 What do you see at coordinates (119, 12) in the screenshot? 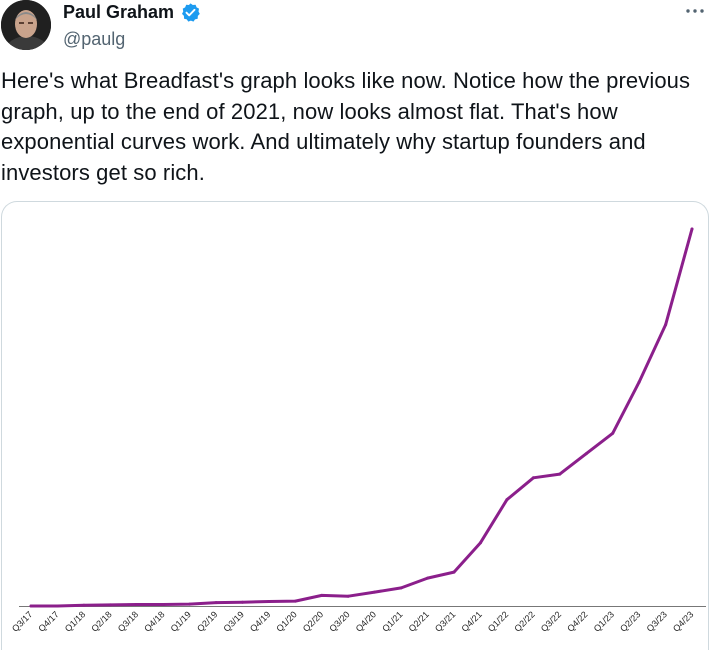
I see `author-name: Paul Graham` at bounding box center [119, 12].